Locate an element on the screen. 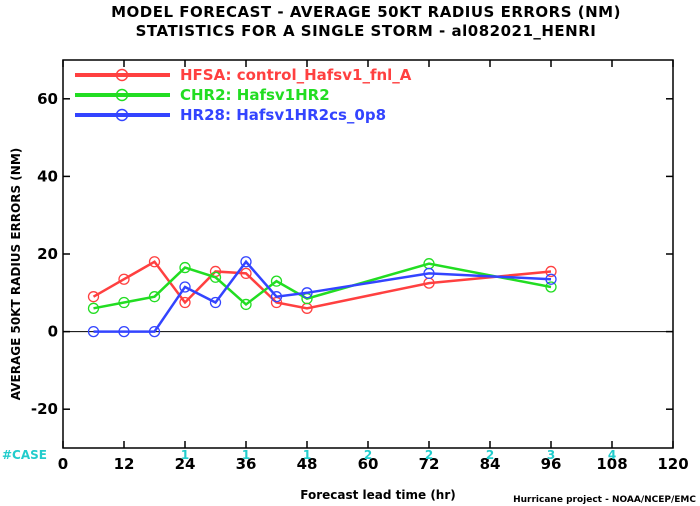 The width and height of the screenshot is (700, 506). case-count: 4 is located at coordinates (612, 455).